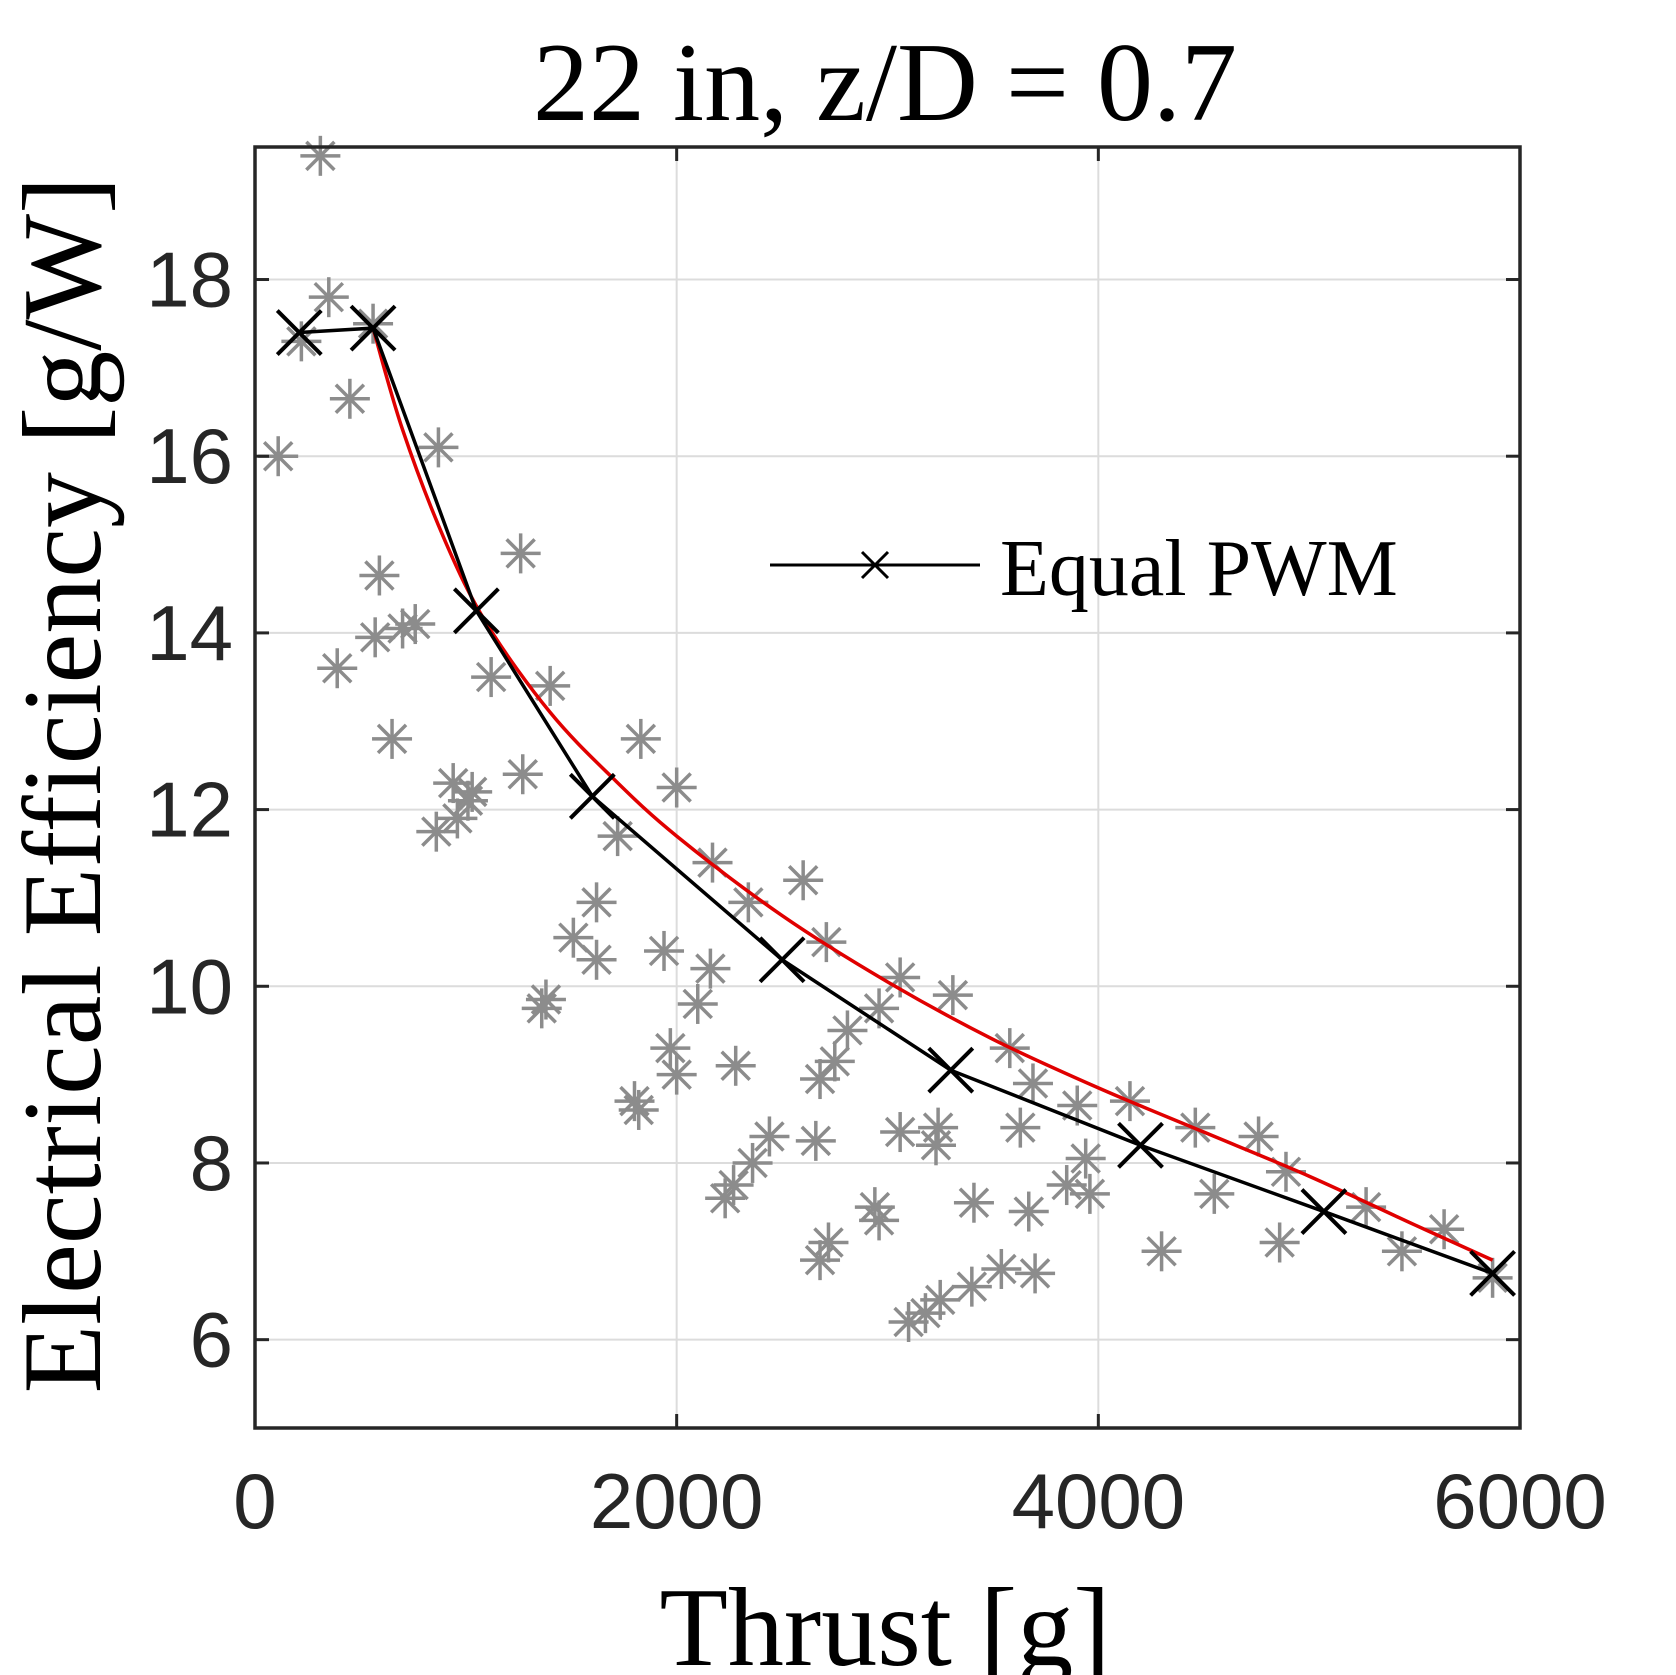 The height and width of the screenshot is (1675, 1676). What do you see at coordinates (1520, 1501) in the screenshot?
I see `x-tick-label: 6000` at bounding box center [1520, 1501].